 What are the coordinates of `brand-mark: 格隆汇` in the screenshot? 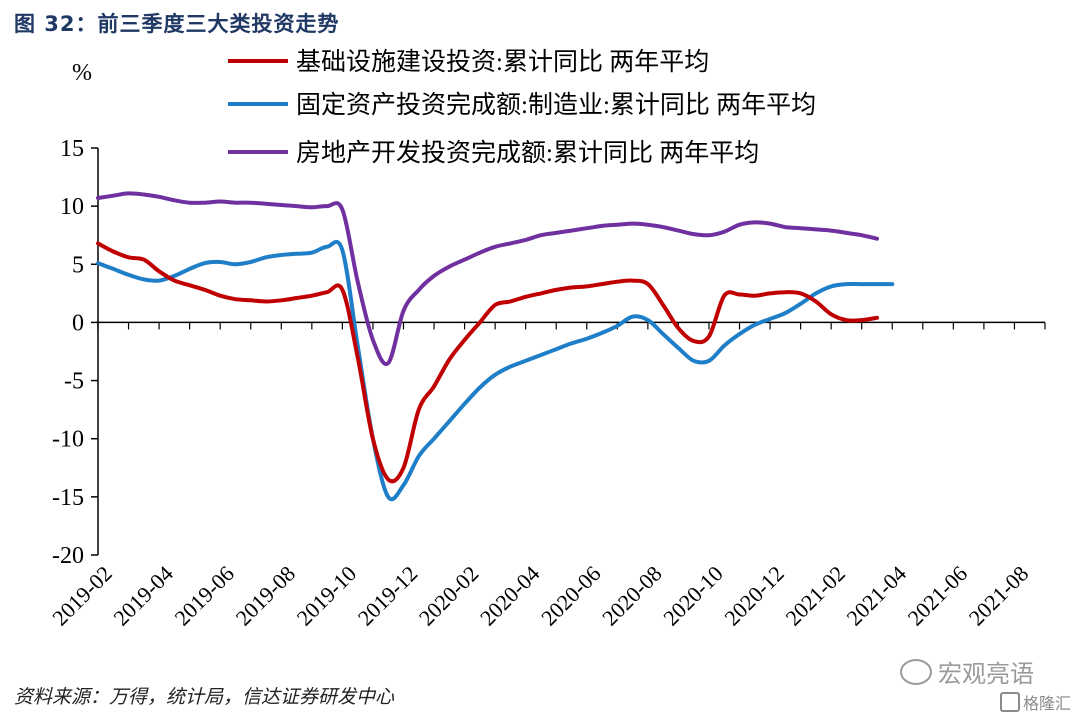 It's located at (1035, 702).